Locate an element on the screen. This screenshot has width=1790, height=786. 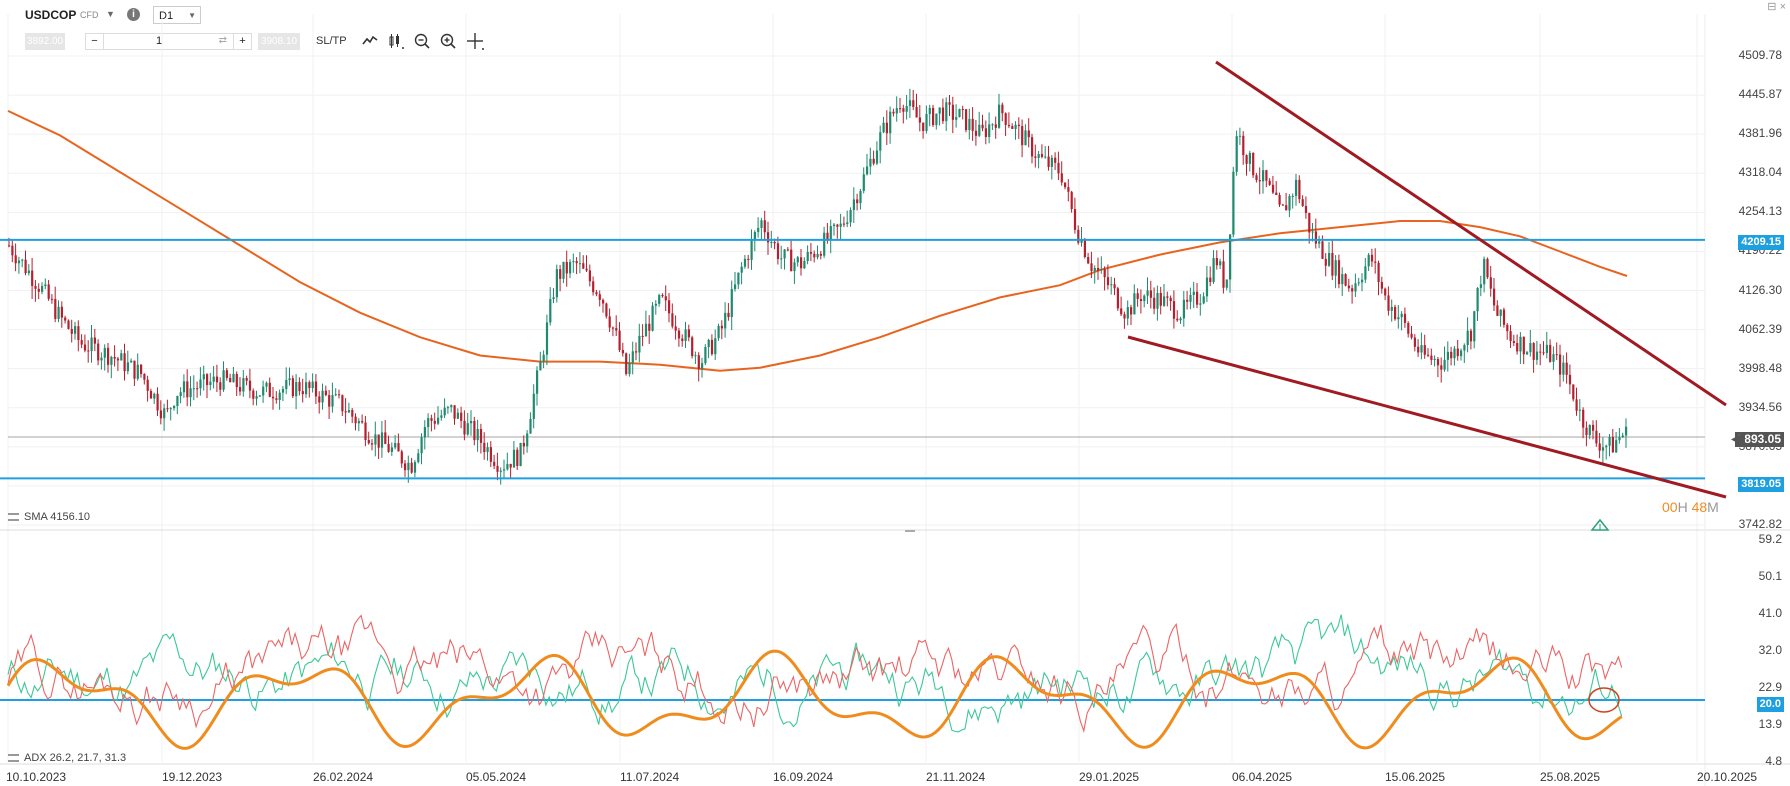
line-chart-icon is located at coordinates (370, 41).